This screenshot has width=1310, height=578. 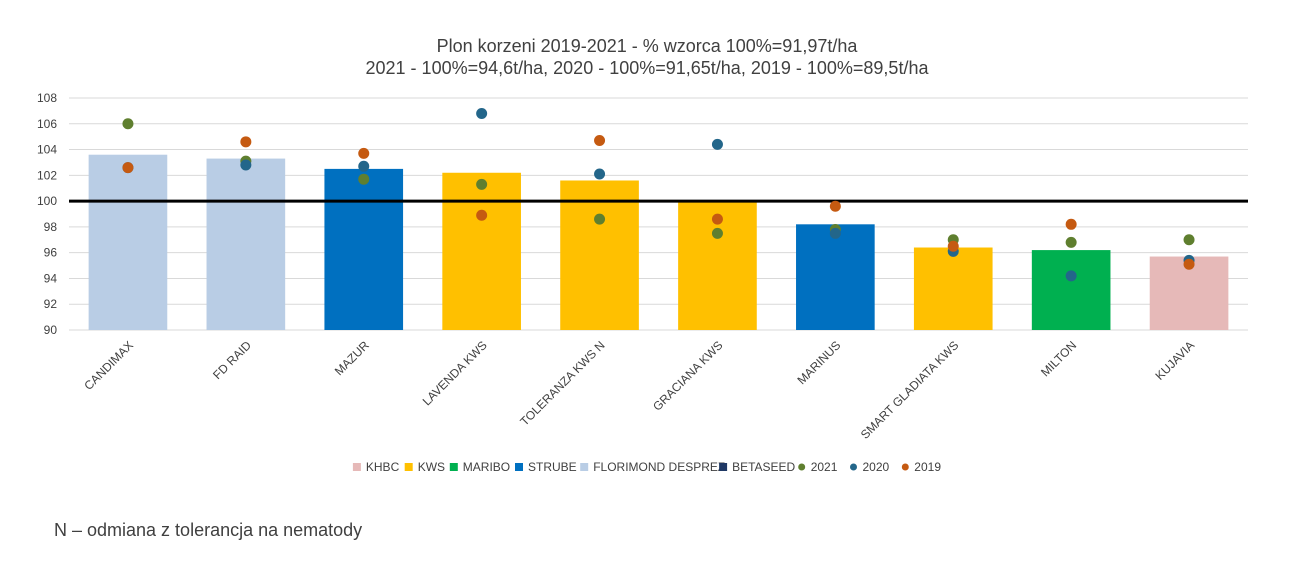 What do you see at coordinates (108, 365) in the screenshot?
I see `x-tick-label: CANDIMAX` at bounding box center [108, 365].